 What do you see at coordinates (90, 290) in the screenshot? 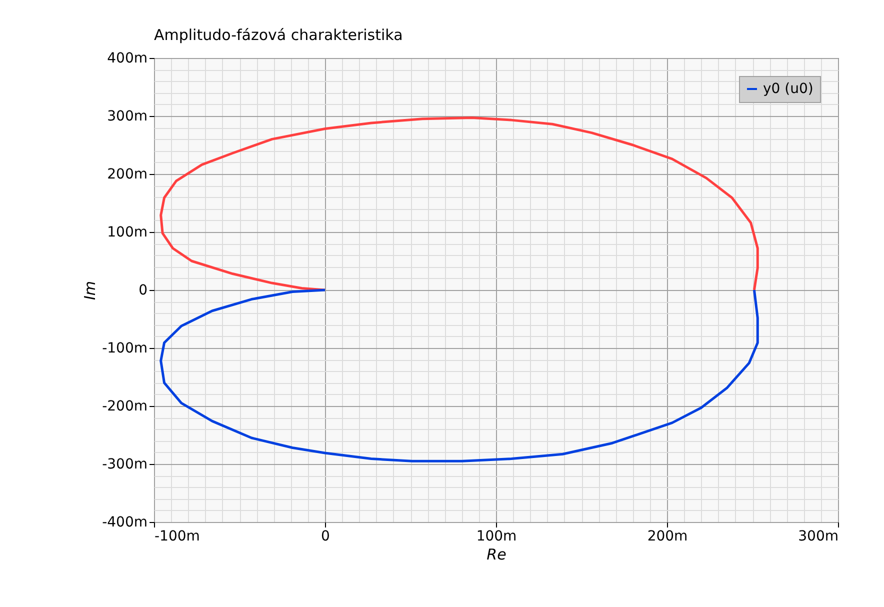
I see `y-axis-title: Im` at bounding box center [90, 290].